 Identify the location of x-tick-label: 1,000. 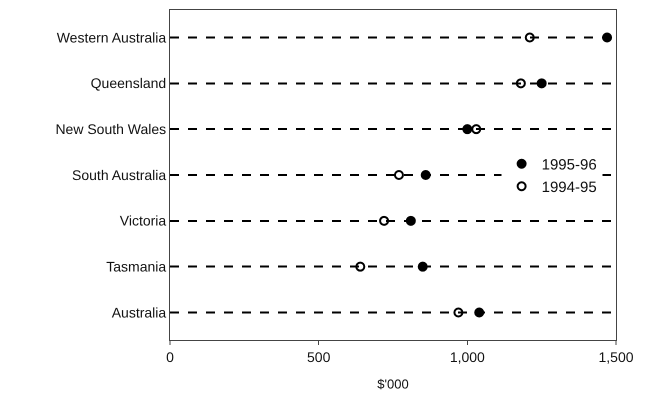
(468, 356).